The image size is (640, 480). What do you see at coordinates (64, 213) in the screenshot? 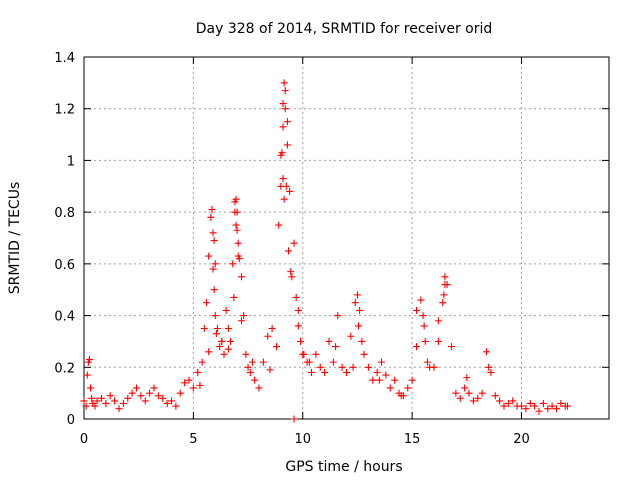
I see `y-tick-label: 0.8` at bounding box center [64, 213].